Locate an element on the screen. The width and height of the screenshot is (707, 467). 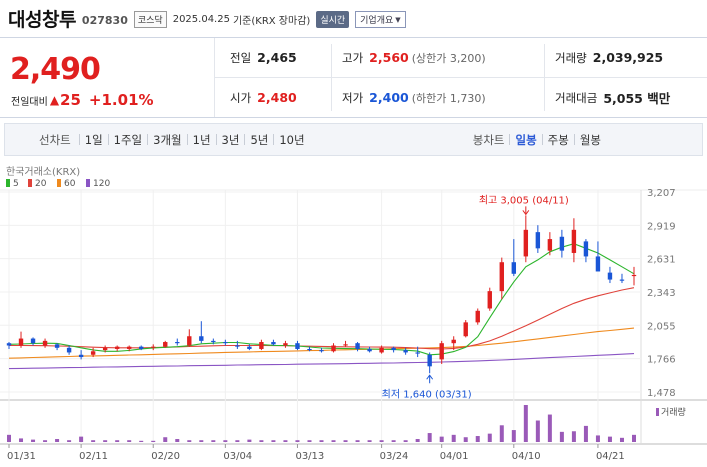
tab-3m: 3개월 is located at coordinates (167, 139).